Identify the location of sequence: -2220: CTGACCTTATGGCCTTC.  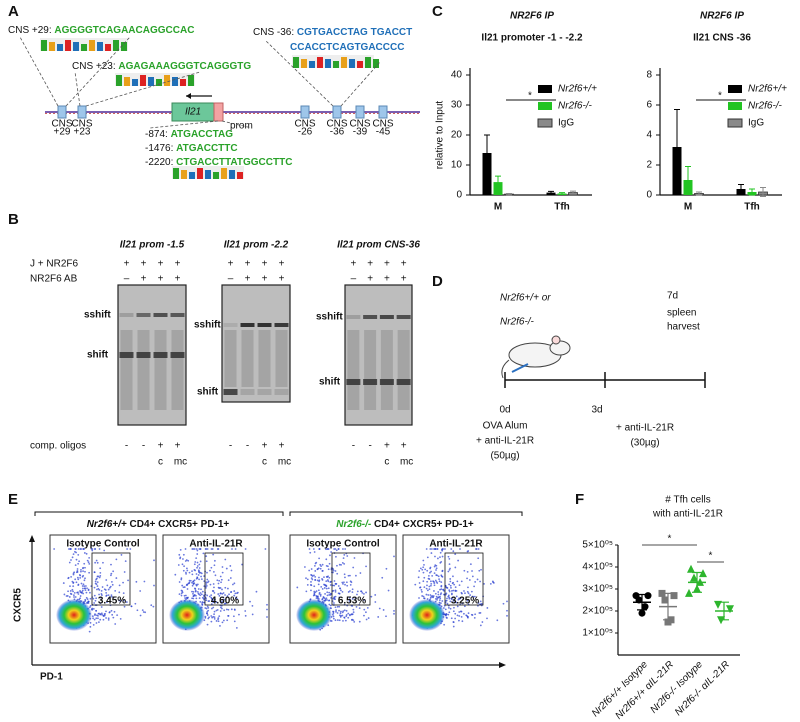
(218, 162).